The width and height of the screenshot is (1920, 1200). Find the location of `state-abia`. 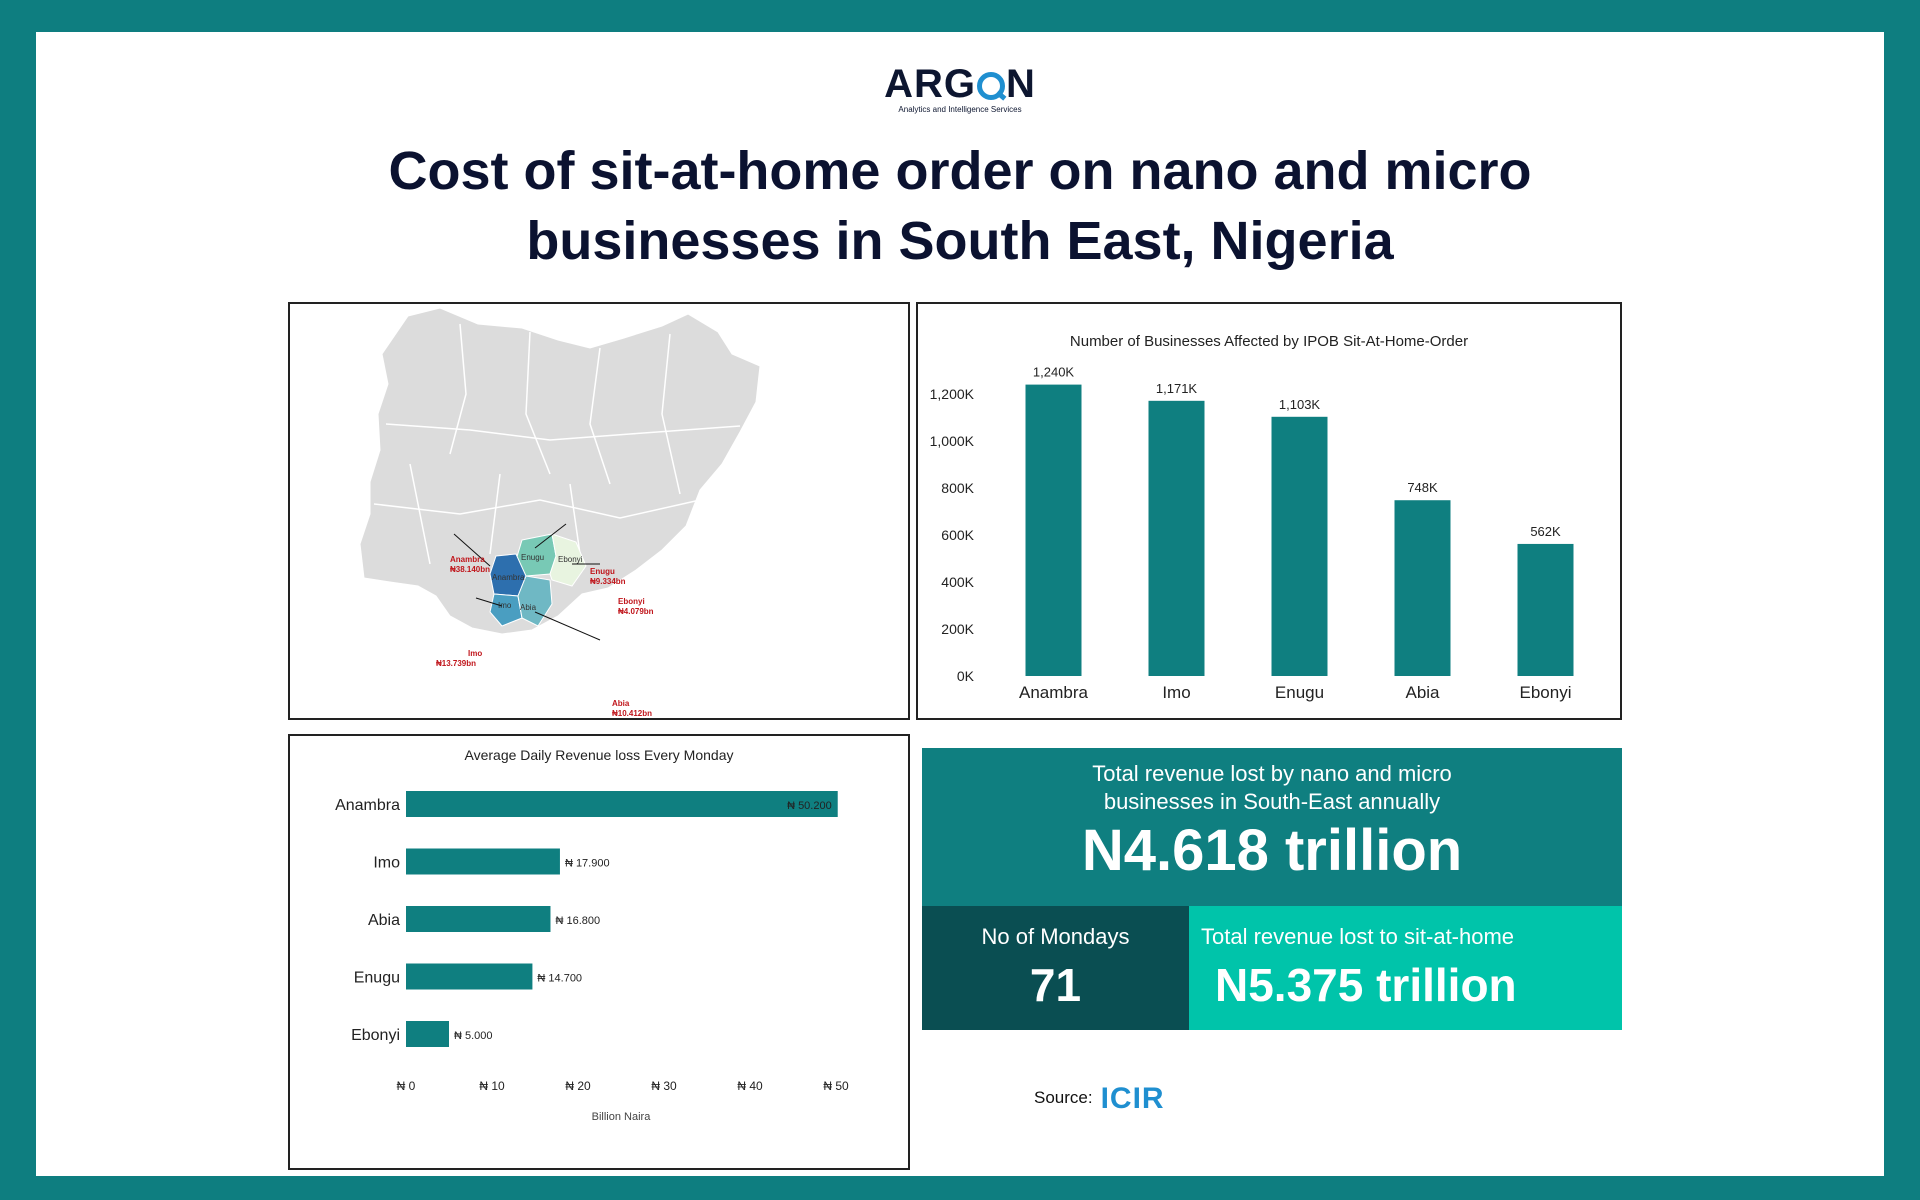

state-abia is located at coordinates (535, 601).